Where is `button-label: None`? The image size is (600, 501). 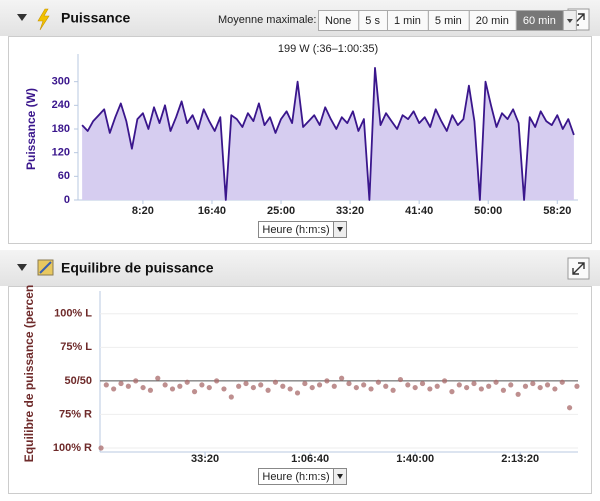
button-label: None is located at coordinates (338, 21).